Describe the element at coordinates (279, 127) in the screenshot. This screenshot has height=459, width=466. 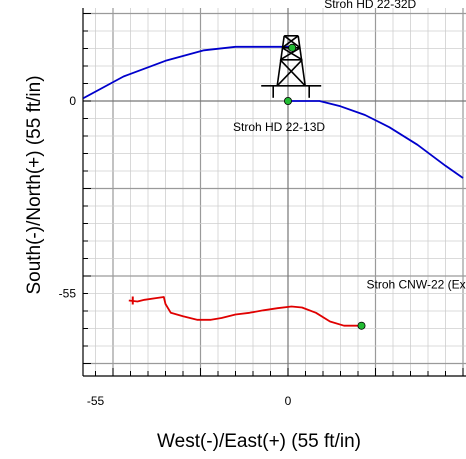
I see `well-label: Stroh HD 22-13D` at that location.